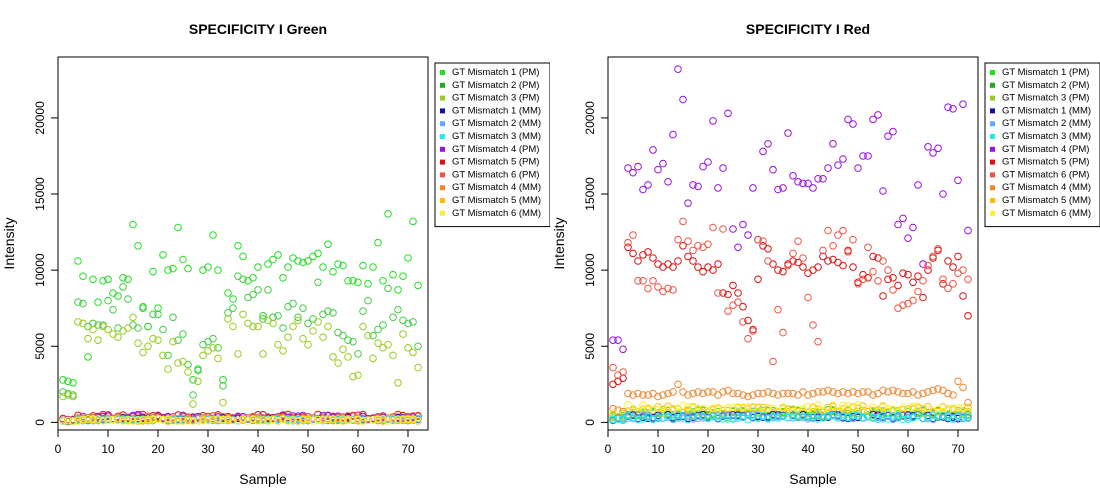  What do you see at coordinates (158, 449) in the screenshot?
I see `x-tick-label: 20` at bounding box center [158, 449].